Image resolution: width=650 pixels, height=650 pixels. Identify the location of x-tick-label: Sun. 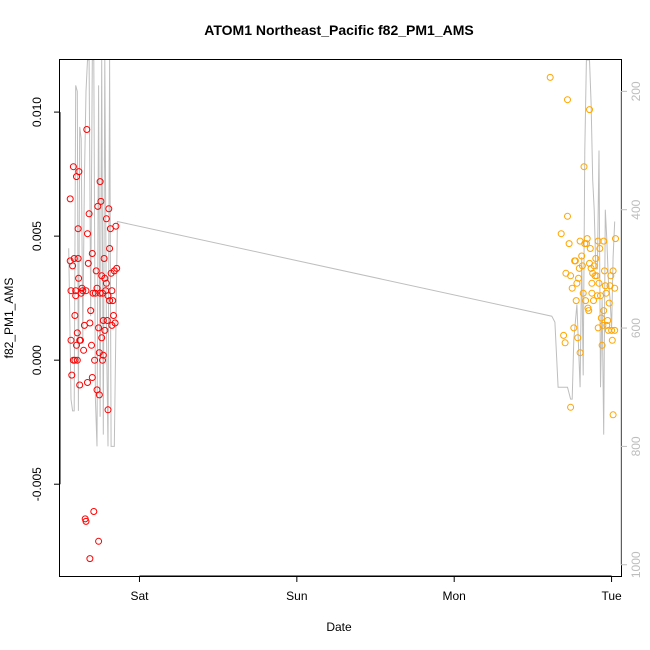
(296, 596).